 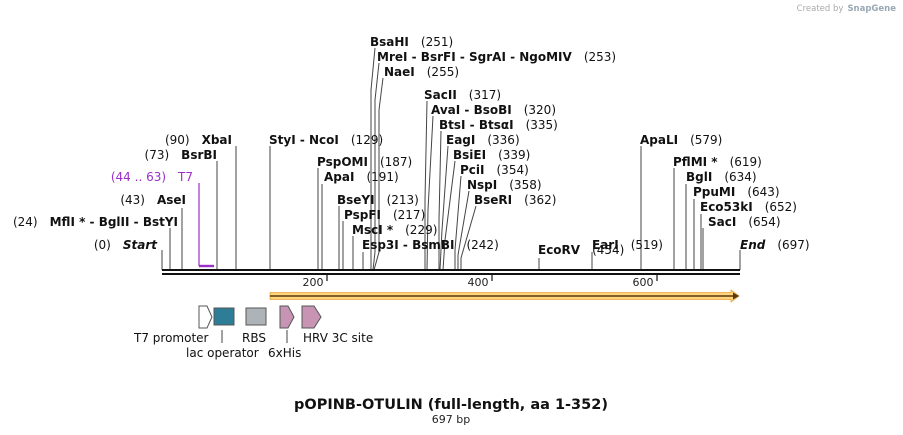 I want to click on leader-bsiei, so click(x=449, y=215).